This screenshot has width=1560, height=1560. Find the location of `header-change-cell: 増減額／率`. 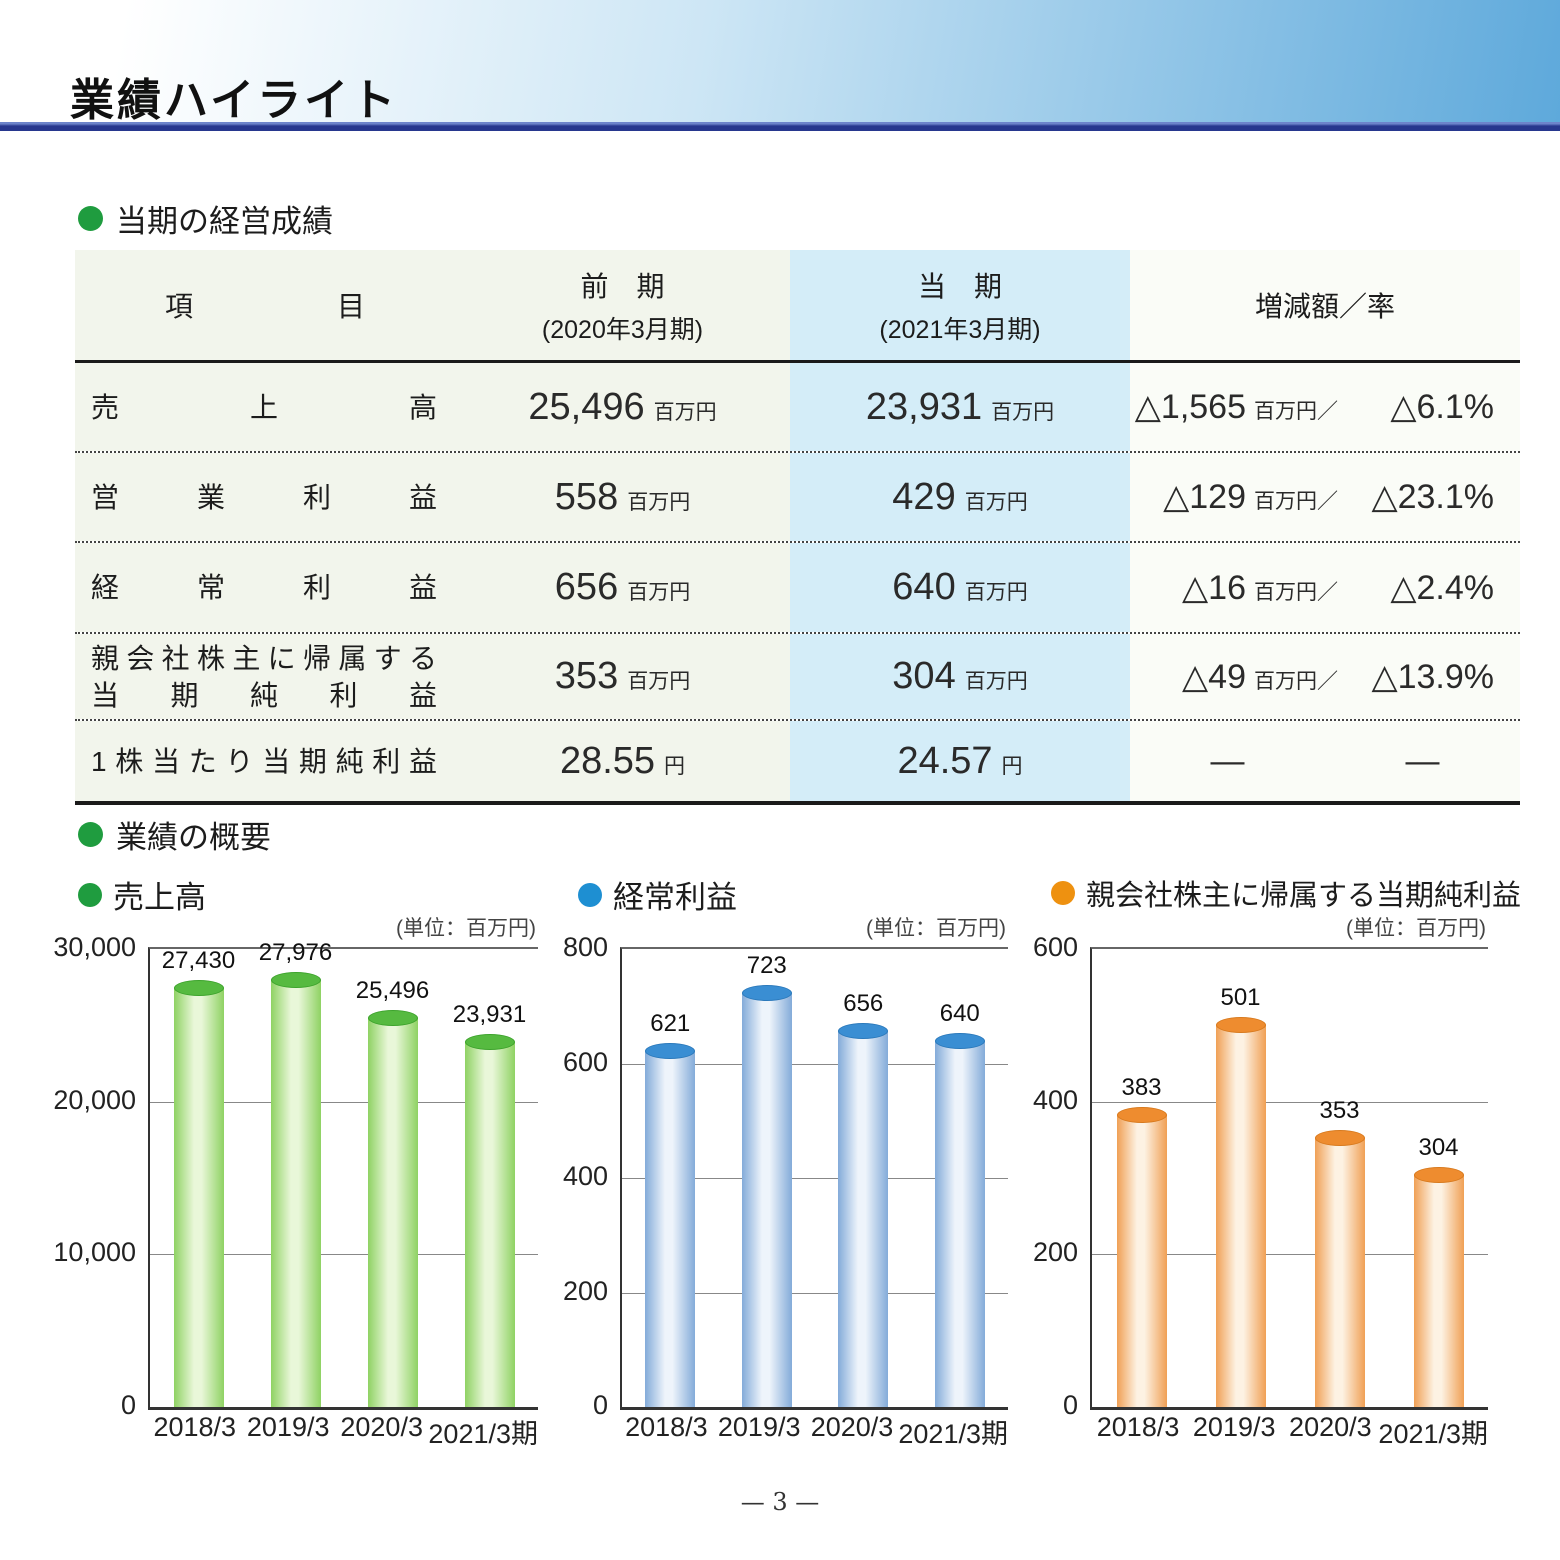

header-change-cell: 増減額／率 is located at coordinates (1325, 305).